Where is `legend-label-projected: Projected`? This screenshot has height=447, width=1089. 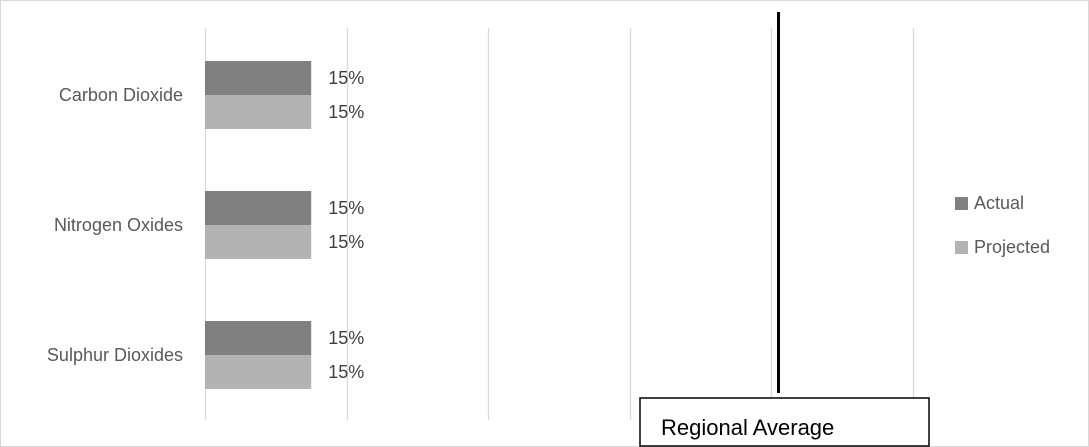
legend-label-projected: Projected is located at coordinates (1012, 247).